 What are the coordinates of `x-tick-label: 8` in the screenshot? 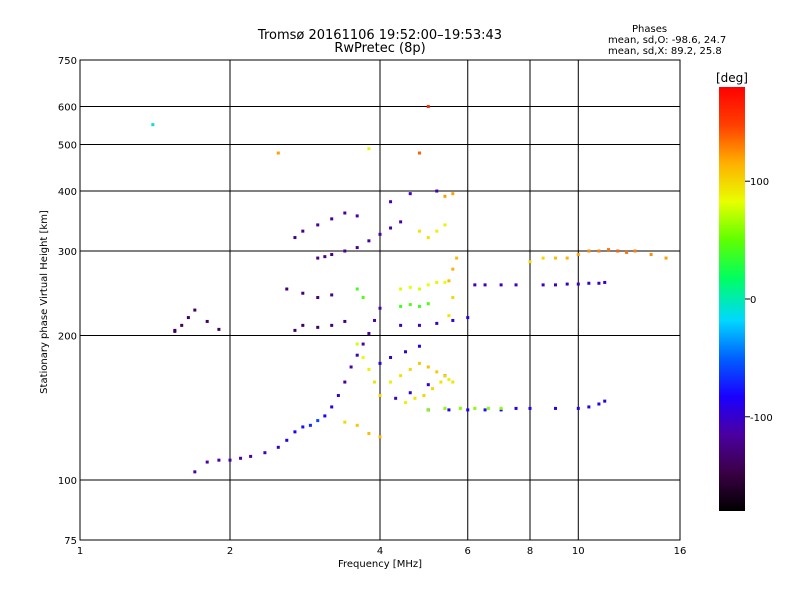 It's located at (530, 551).